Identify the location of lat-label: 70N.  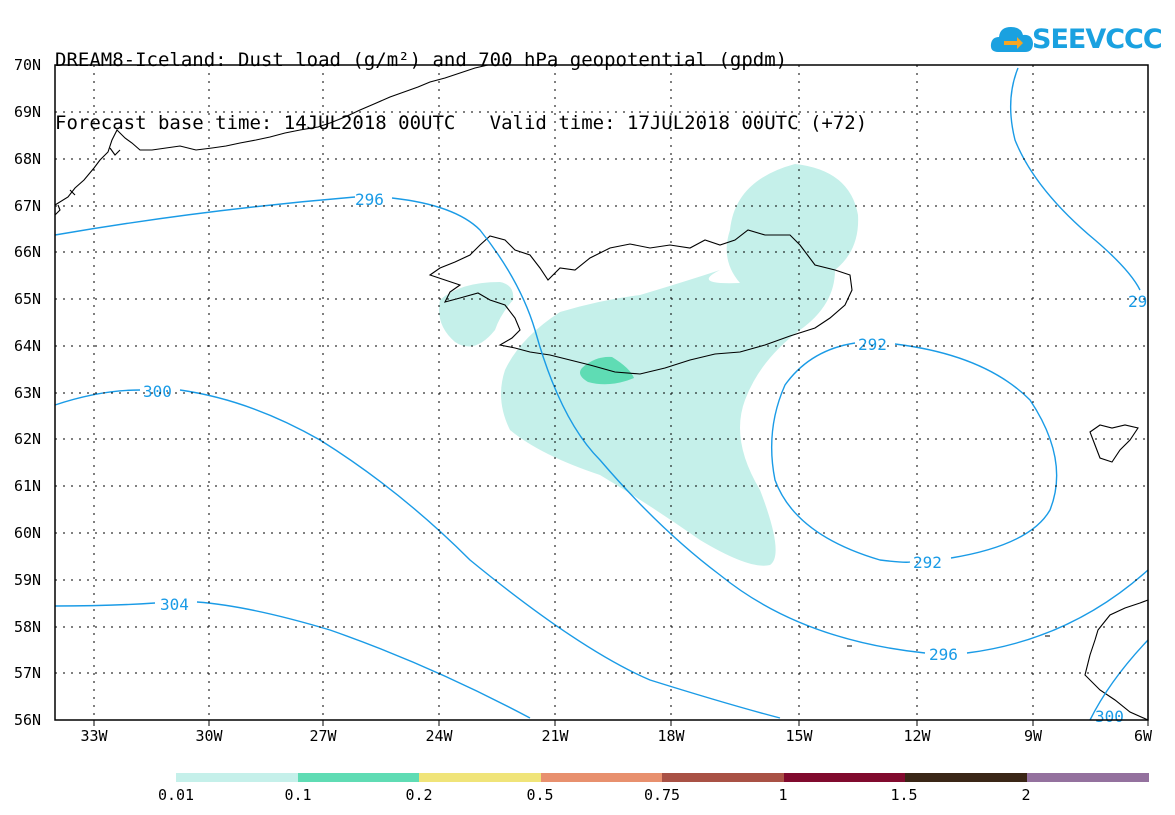
(28, 65).